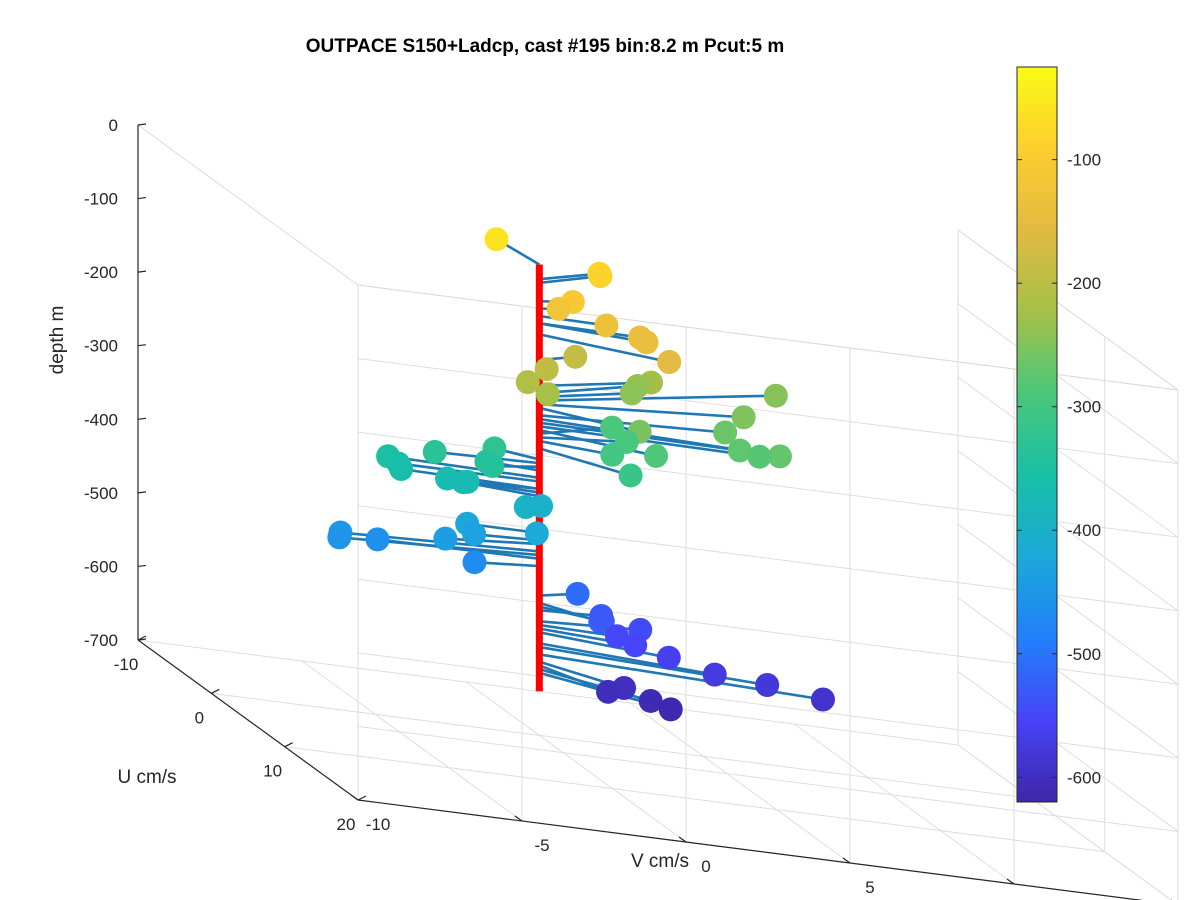 This screenshot has width=1200, height=900. What do you see at coordinates (1084, 407) in the screenshot?
I see `colorbar-tick-label: -300` at bounding box center [1084, 407].